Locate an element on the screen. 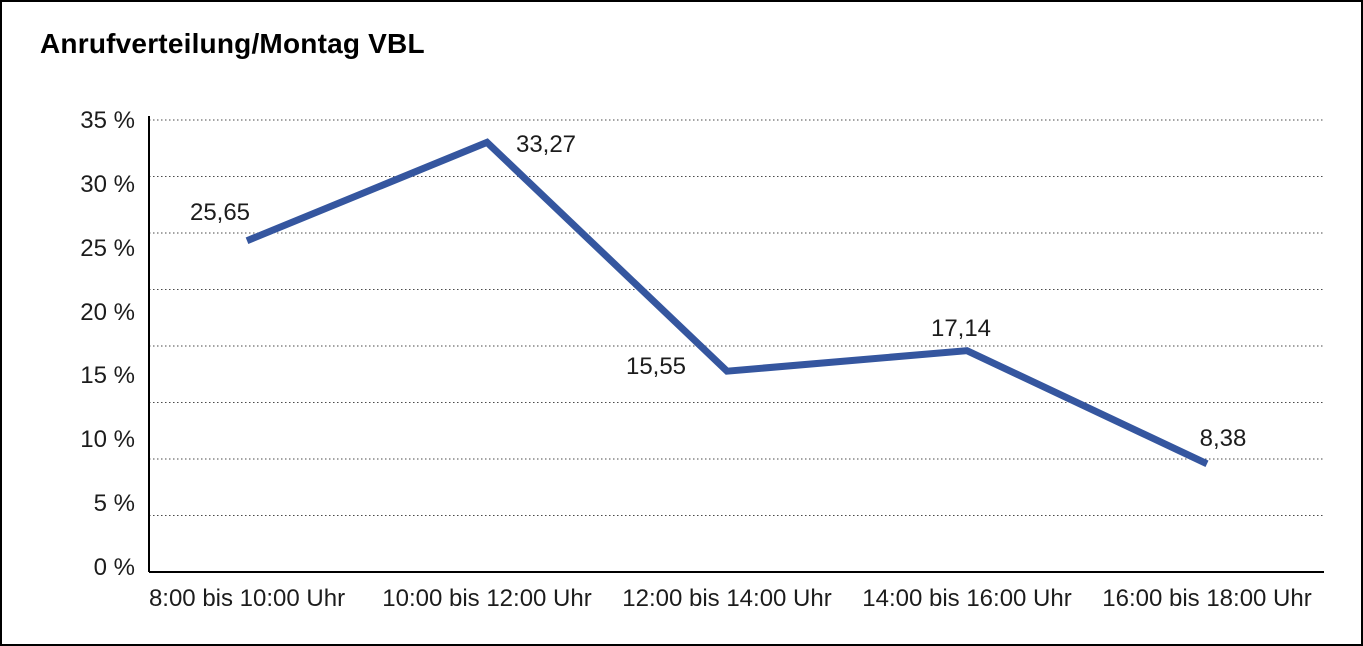 Image resolution: width=1363 pixels, height=646 pixels. data-point-label: 8,38 is located at coordinates (1223, 438).